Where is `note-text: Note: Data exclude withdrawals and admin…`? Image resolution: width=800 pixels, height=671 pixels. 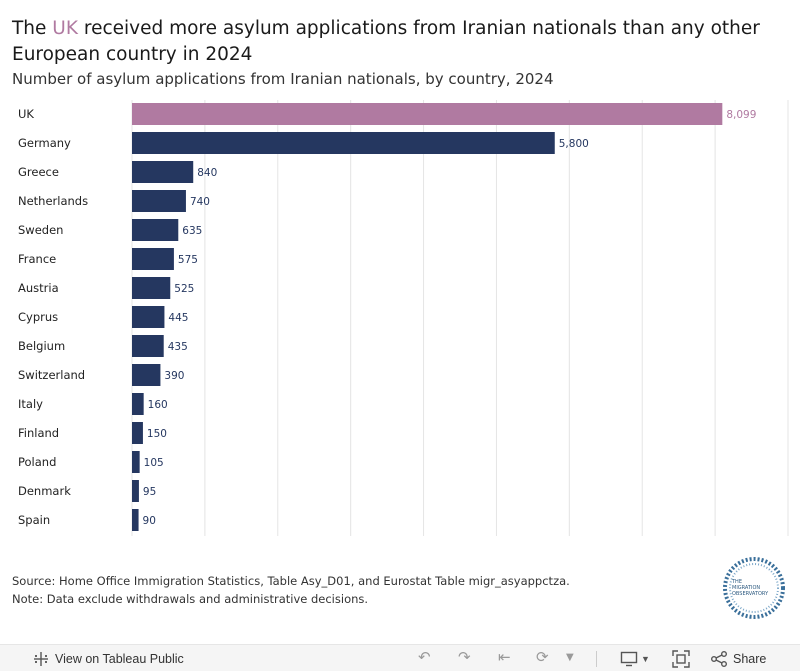
note-text: Note: Data exclude withdrawals and admin… is located at coordinates (190, 599).